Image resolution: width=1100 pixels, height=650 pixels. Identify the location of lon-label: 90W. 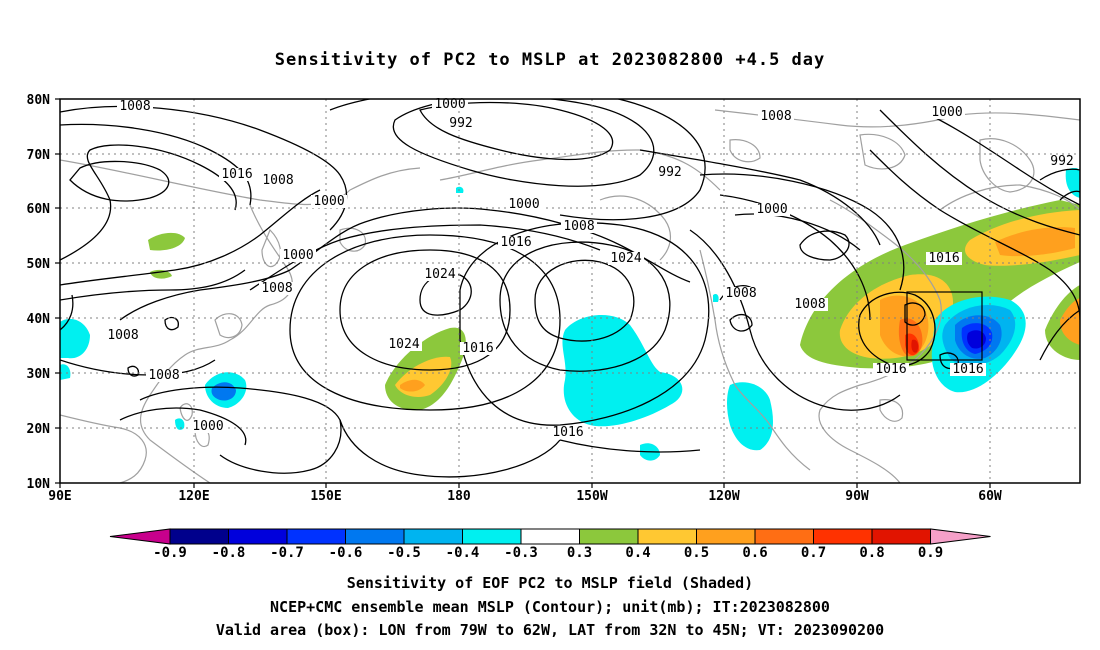
(857, 496).